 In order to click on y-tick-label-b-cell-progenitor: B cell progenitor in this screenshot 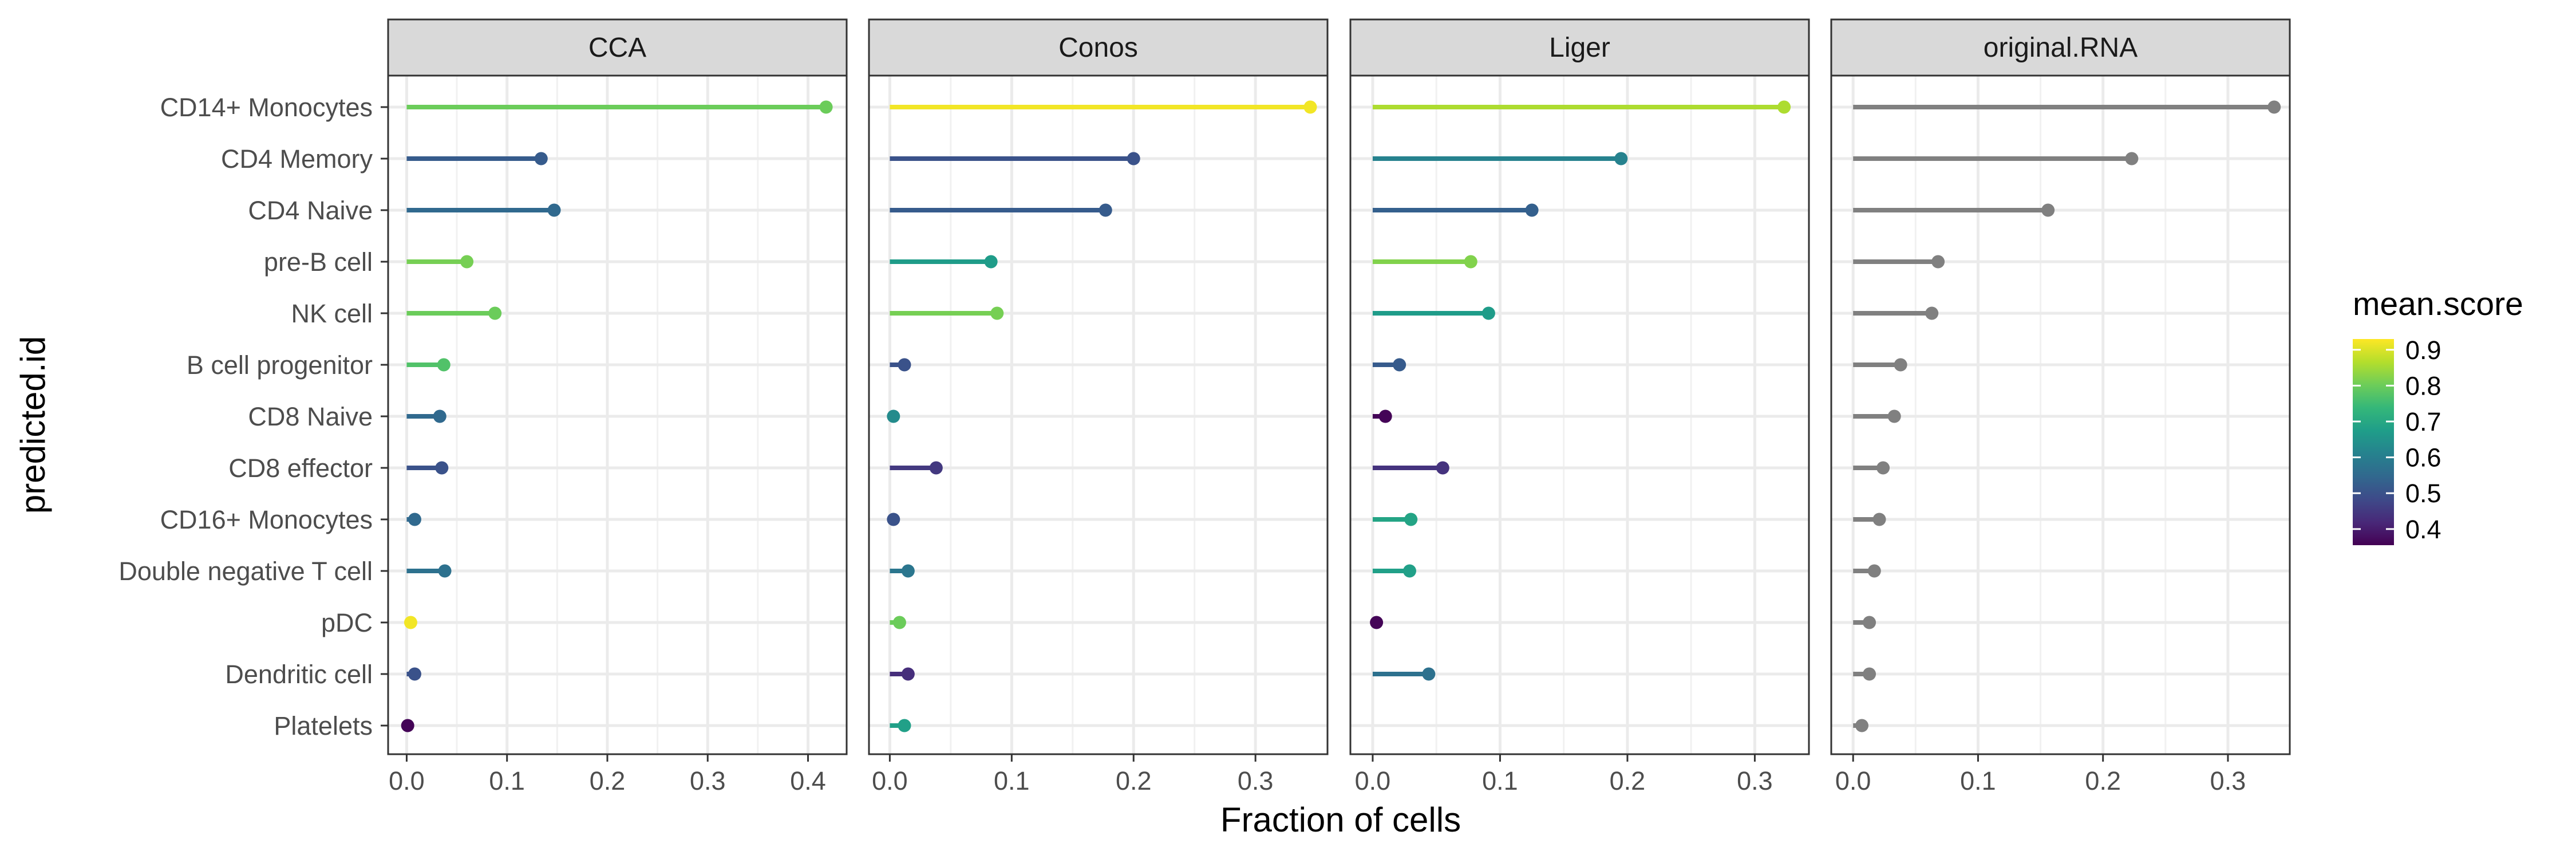, I will do `click(280, 365)`.